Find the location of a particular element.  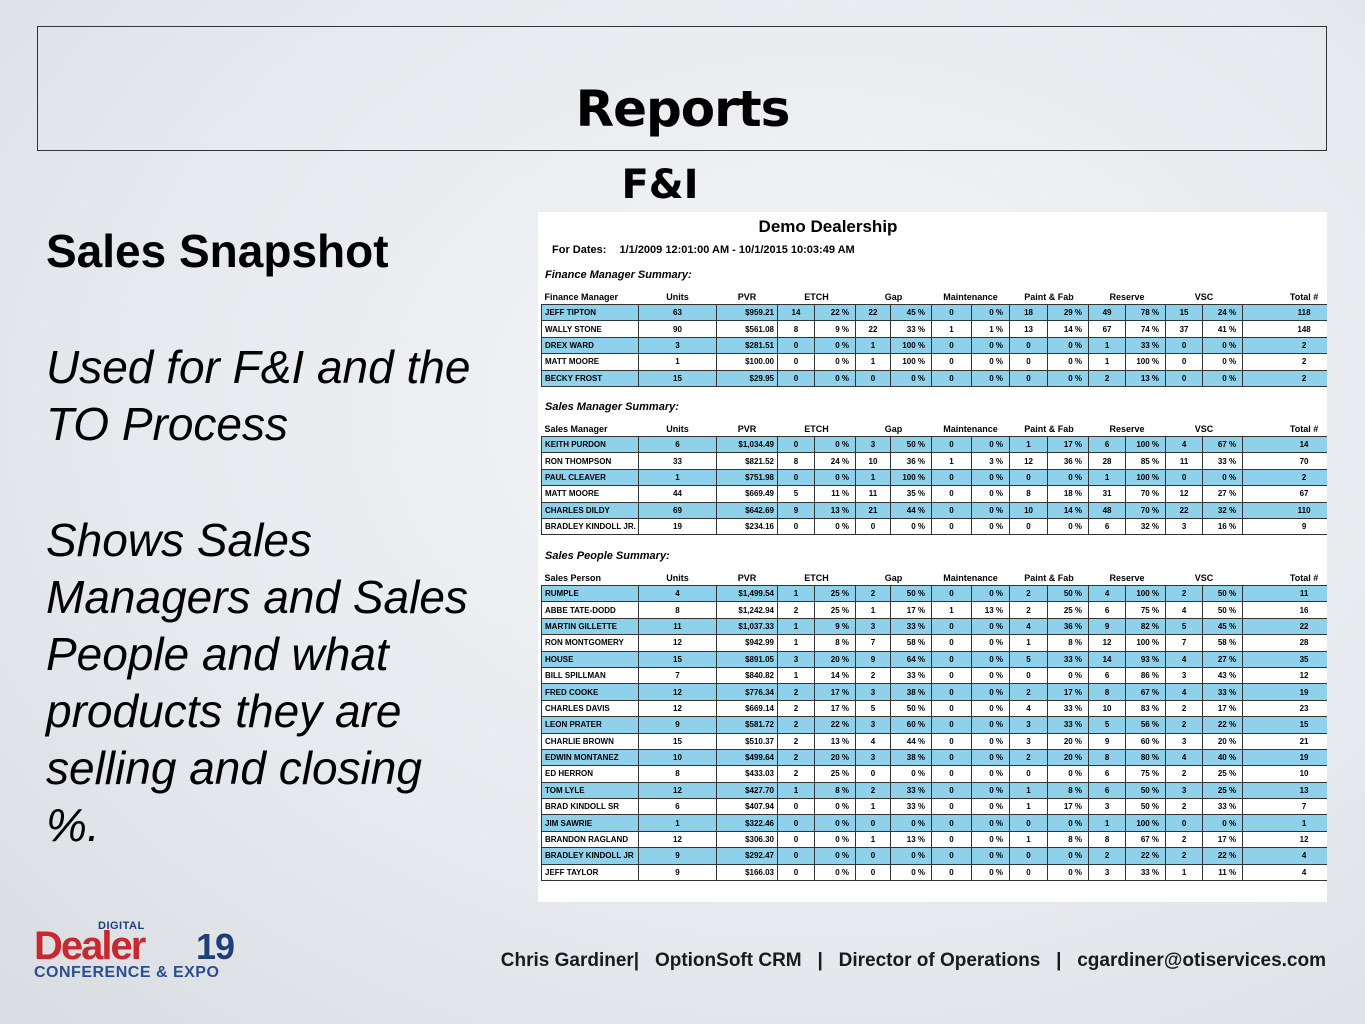

table-cell: 10 is located at coordinates (1107, 708).